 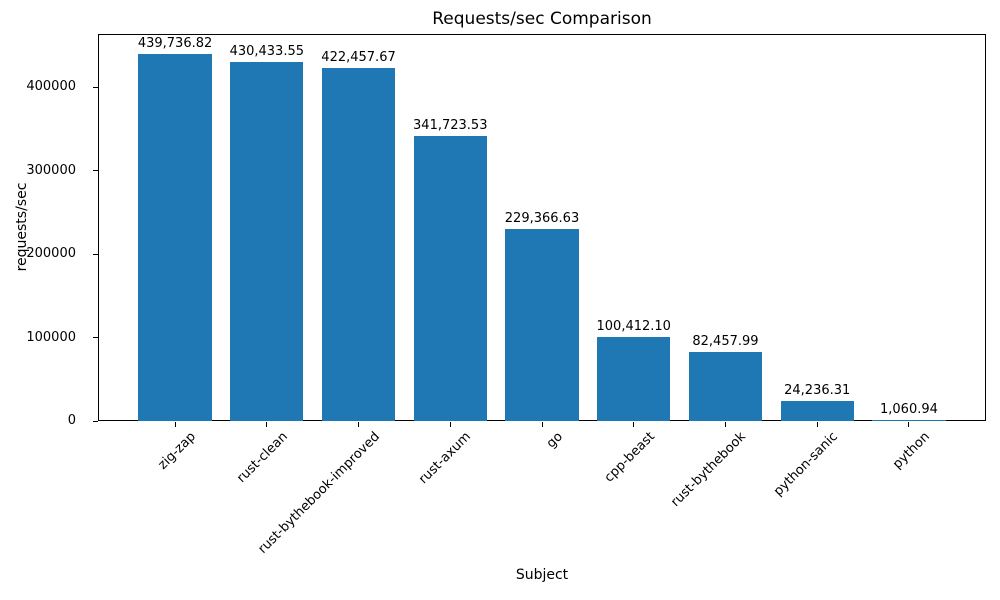 What do you see at coordinates (542, 325) in the screenshot?
I see `bar-go` at bounding box center [542, 325].